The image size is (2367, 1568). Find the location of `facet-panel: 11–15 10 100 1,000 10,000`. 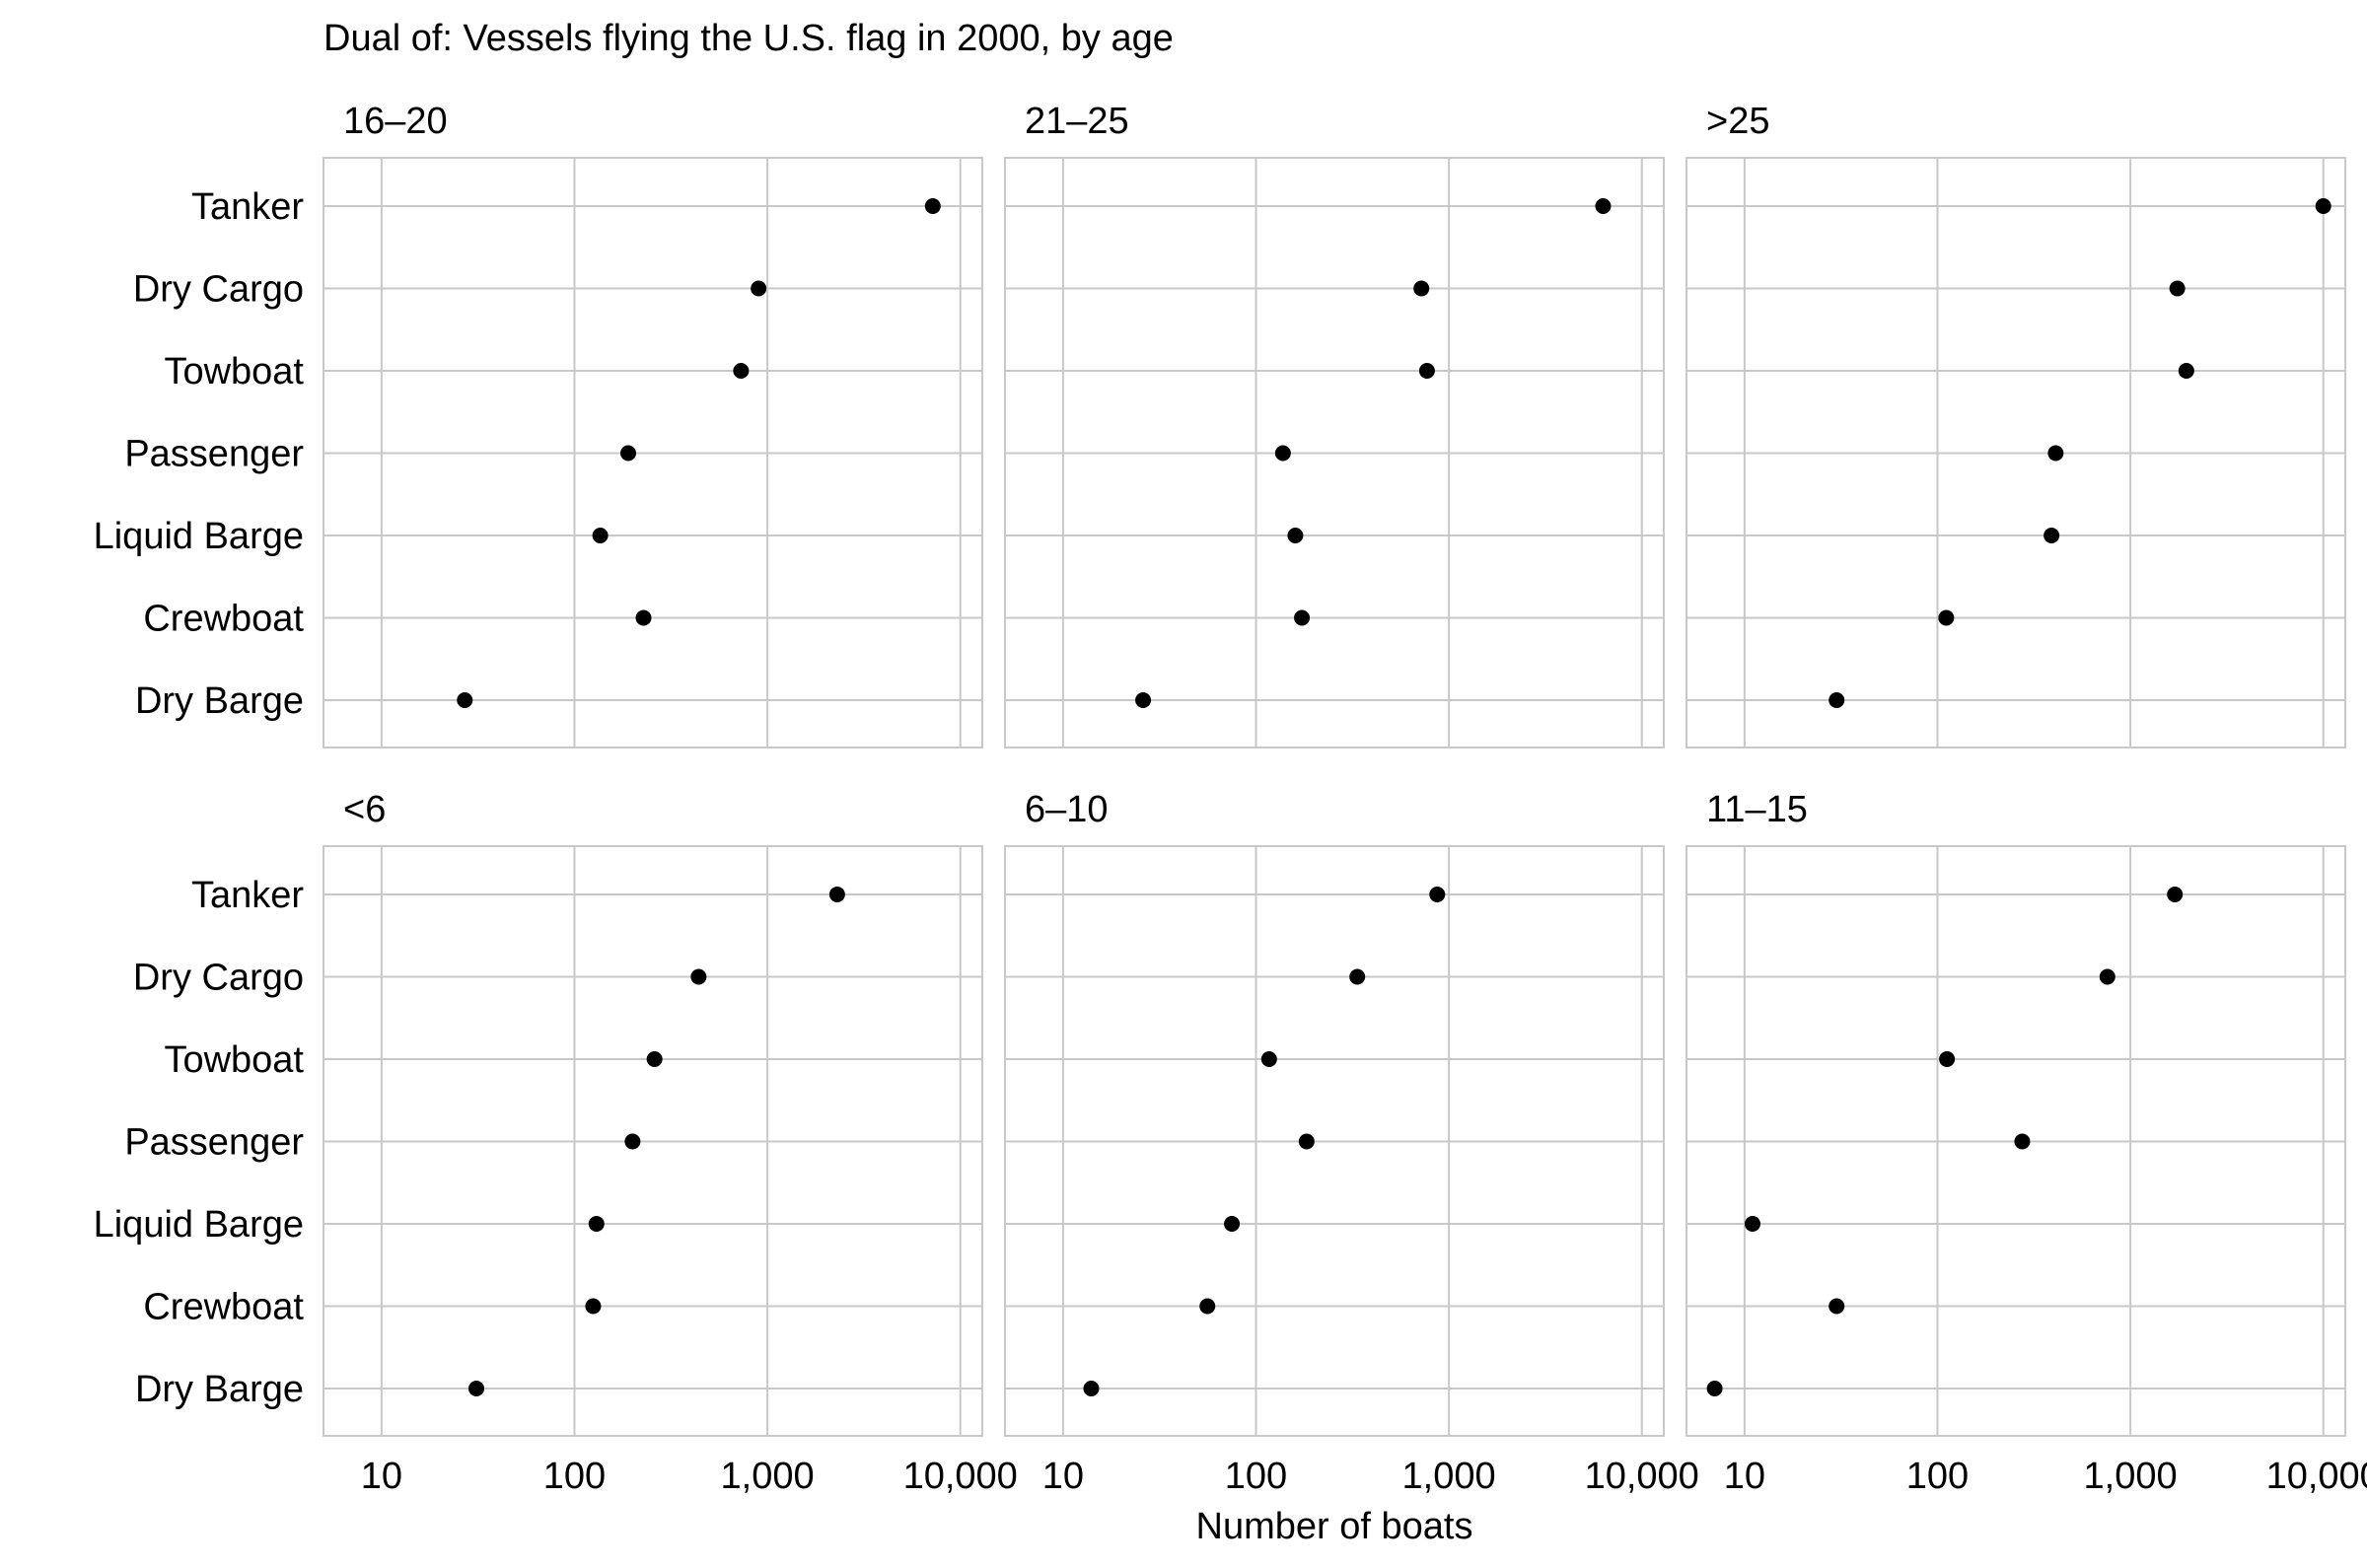

facet-panel: 11–15 10 100 1,000 10,000 is located at coordinates (2026, 1143).